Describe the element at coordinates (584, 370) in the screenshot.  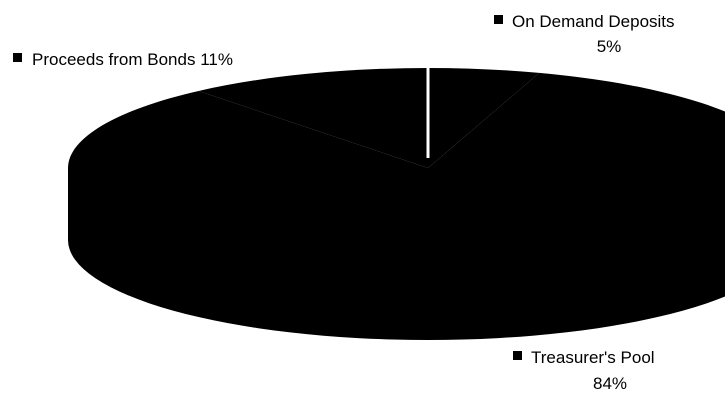
I see `label-treasurers-pool: Treasurer's Pool 84%` at that location.